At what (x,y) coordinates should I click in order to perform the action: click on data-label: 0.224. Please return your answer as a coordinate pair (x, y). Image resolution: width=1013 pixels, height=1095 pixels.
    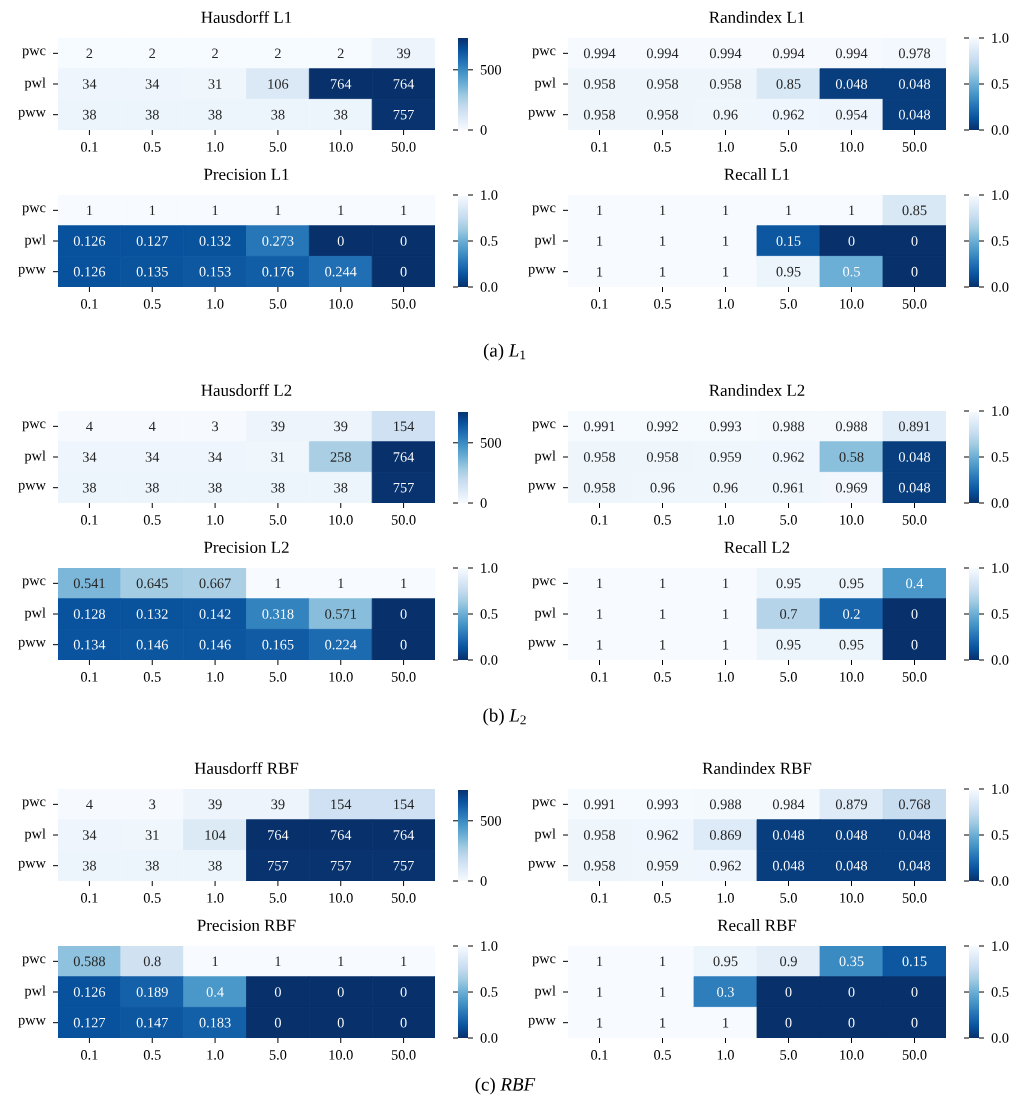
    Looking at the image, I should click on (341, 644).